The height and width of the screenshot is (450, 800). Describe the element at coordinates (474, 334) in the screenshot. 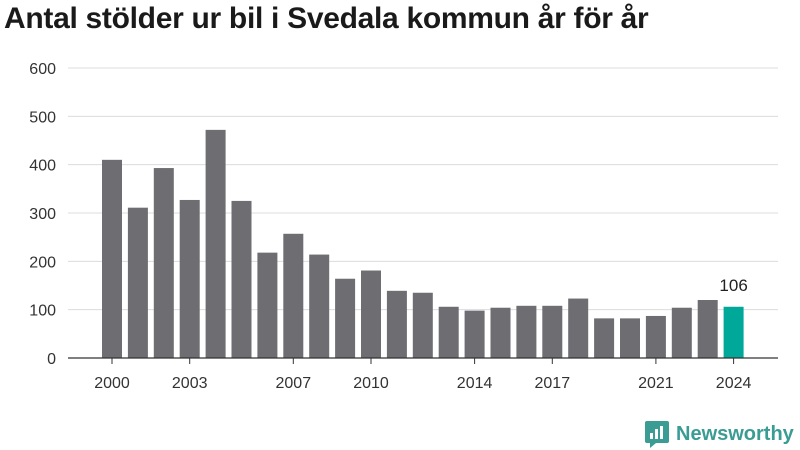

I see `bar-2014` at that location.